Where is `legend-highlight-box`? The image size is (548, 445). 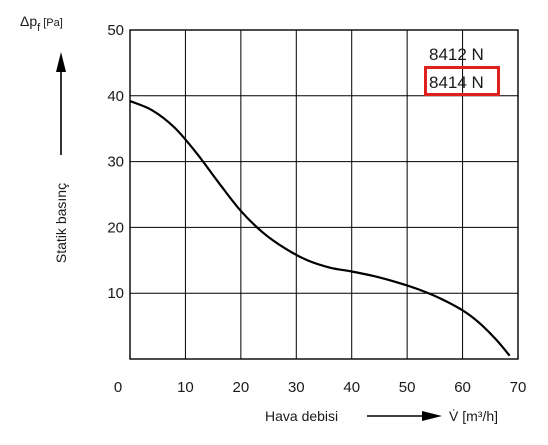
legend-highlight-box is located at coordinates (462, 81).